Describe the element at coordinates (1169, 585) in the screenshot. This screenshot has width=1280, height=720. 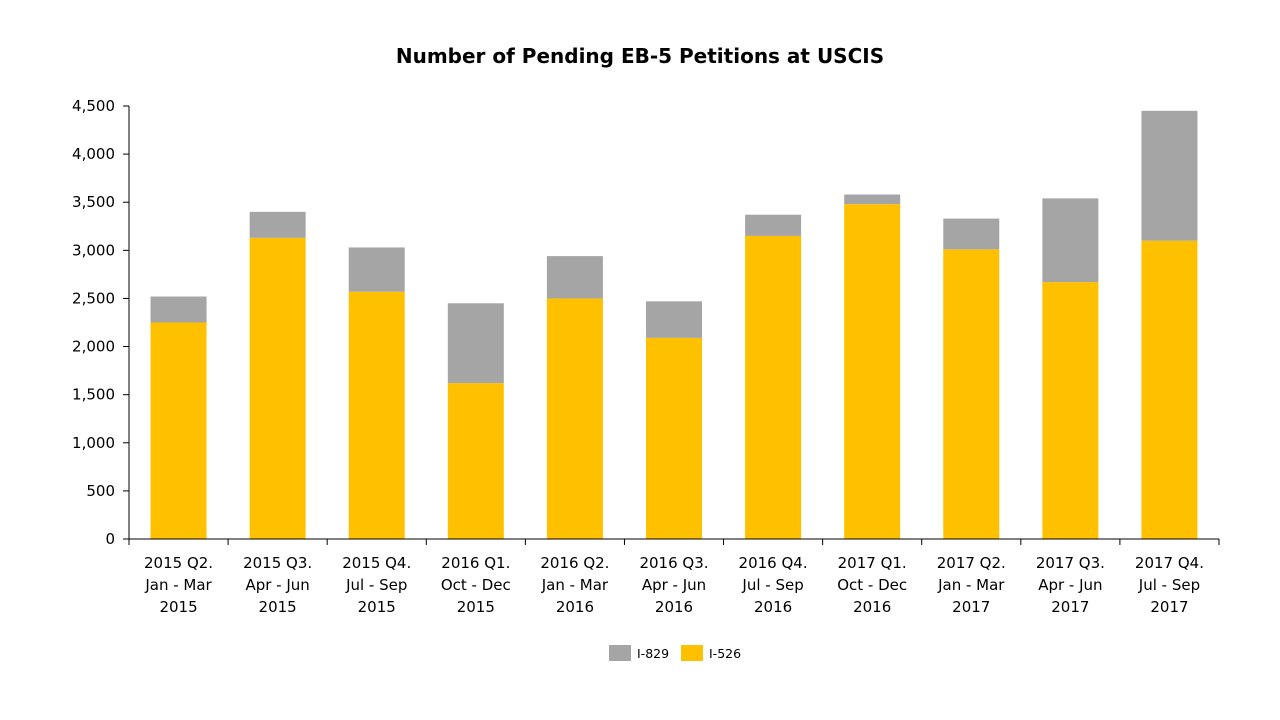
I see `x-tick-label: 2017 Q4. Jul - Sep 2017` at that location.